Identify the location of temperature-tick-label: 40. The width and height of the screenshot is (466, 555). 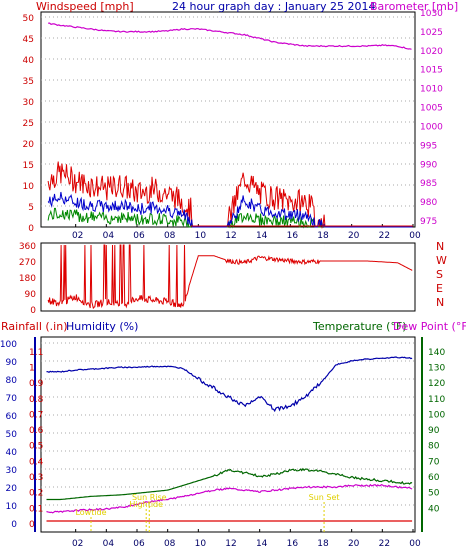
(434, 509).